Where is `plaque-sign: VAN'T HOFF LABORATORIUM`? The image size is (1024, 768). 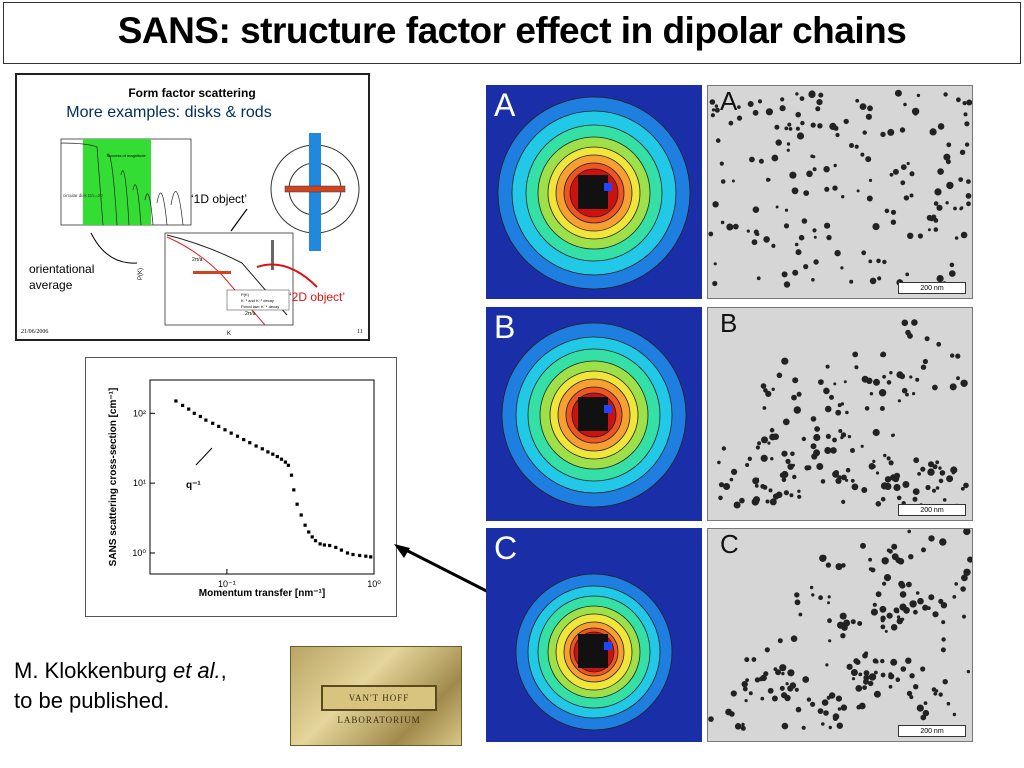 plaque-sign: VAN'T HOFF LABORATORIUM is located at coordinates (379, 705).